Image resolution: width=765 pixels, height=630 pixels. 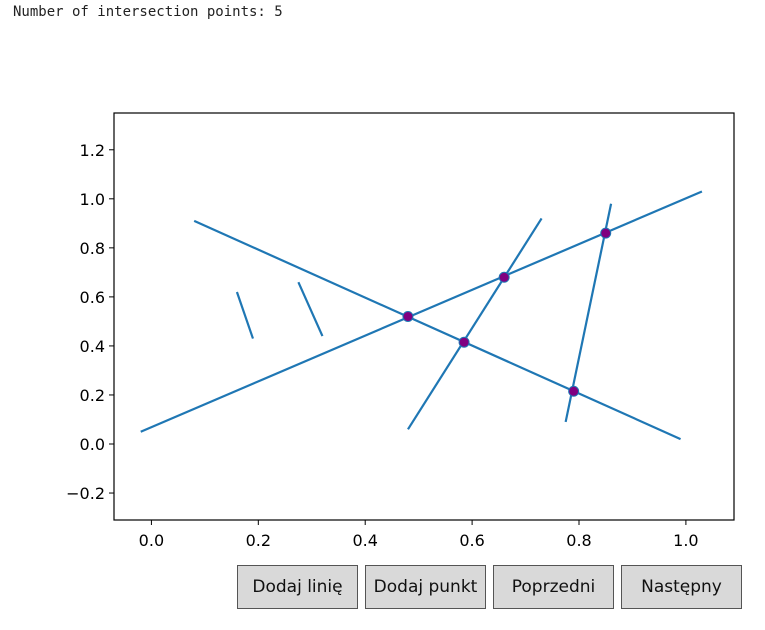 I want to click on x-tick-label: 0.0, so click(x=151, y=540).